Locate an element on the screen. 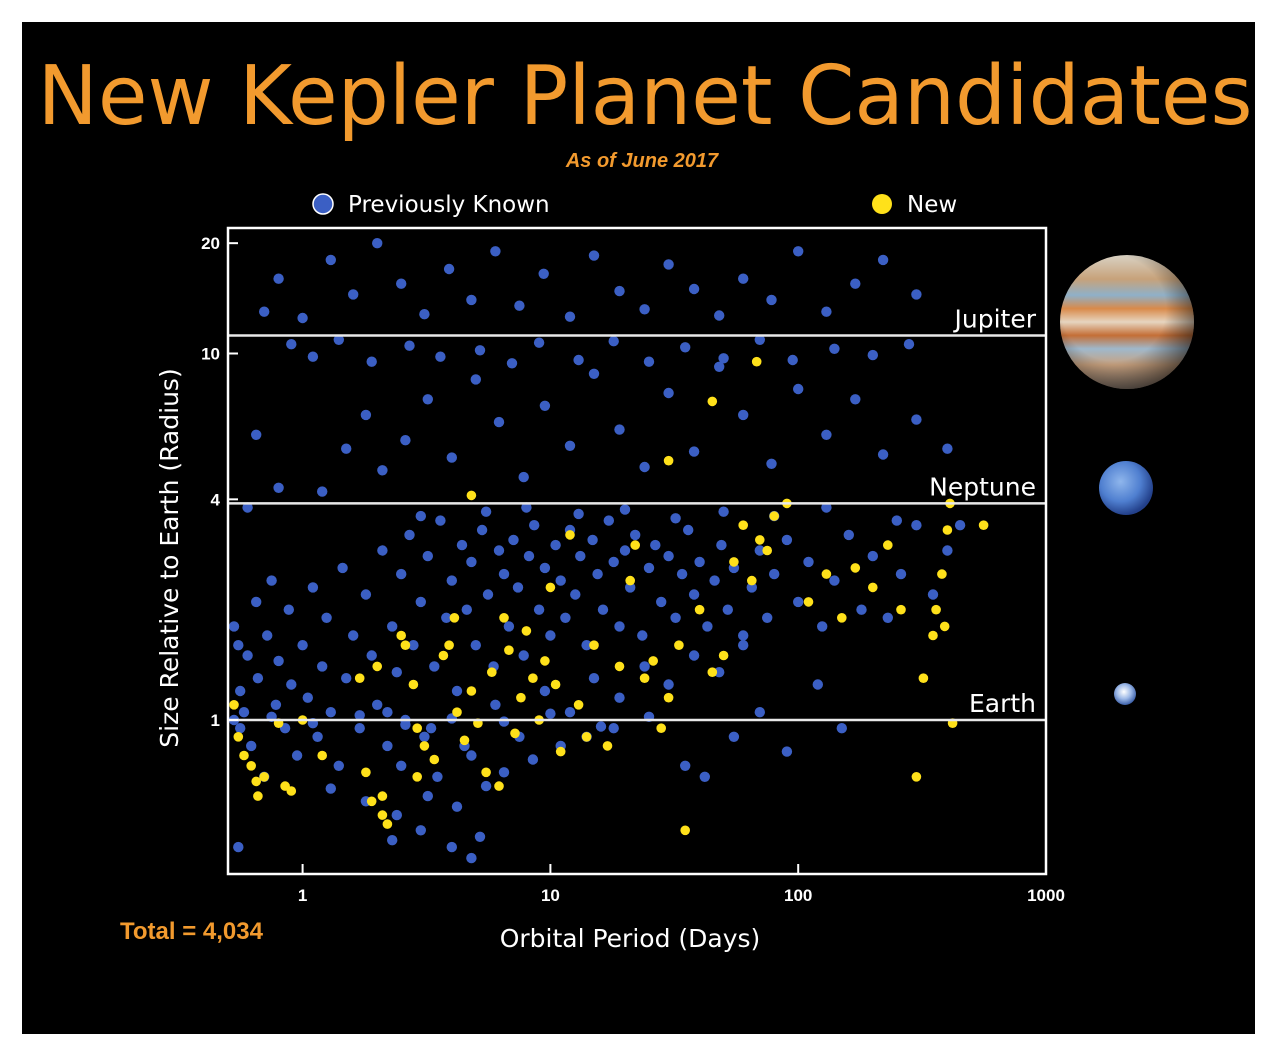 Image resolution: width=1280 pixels, height=1058 pixels. x-axis-ticks: 1 10 100 1000 is located at coordinates (681, 884).